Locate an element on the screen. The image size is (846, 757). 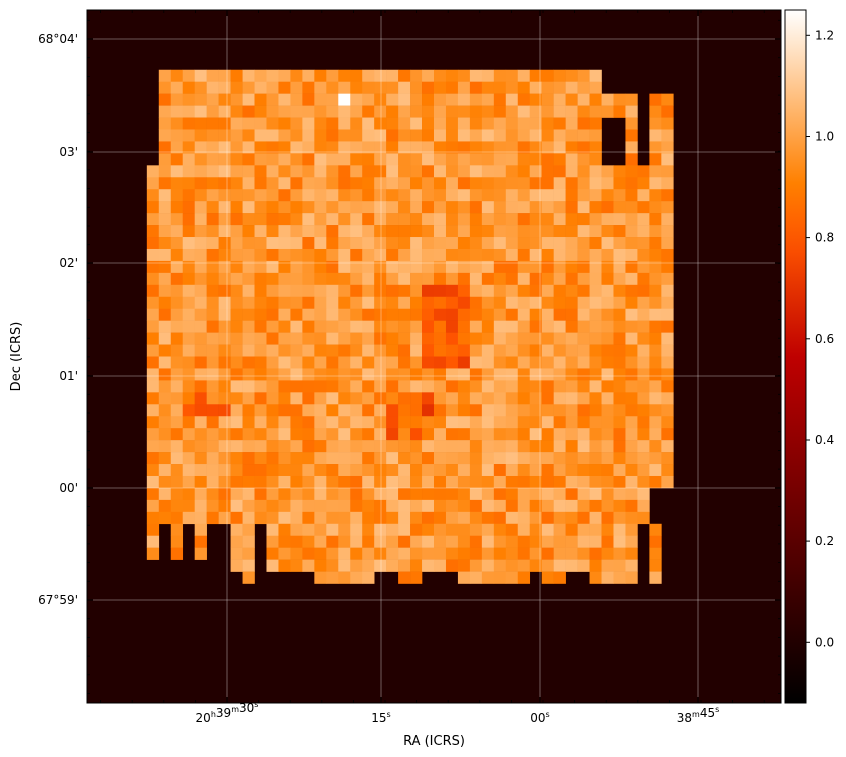
colorbar-tick-label: 0.6 is located at coordinates (824, 339).